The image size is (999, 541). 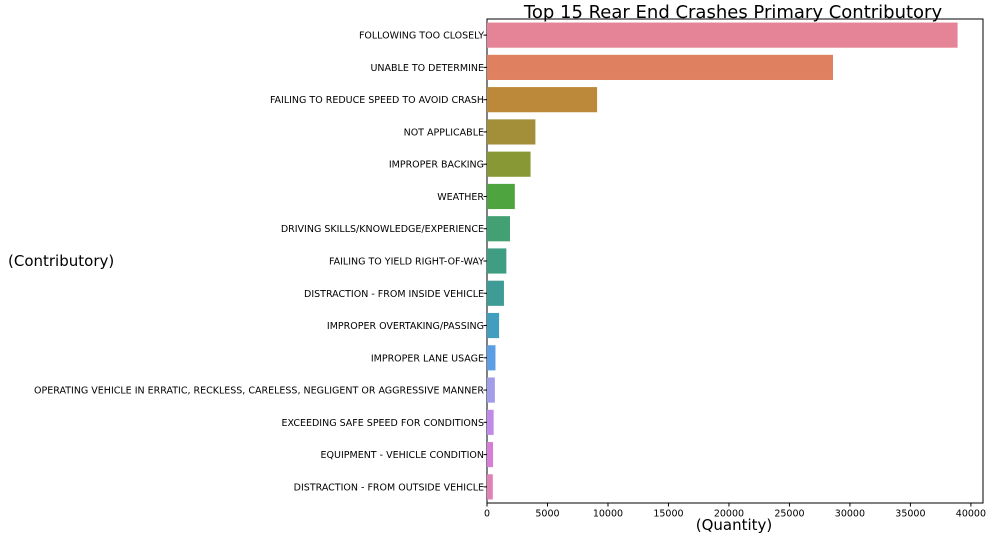 What do you see at coordinates (389, 487) in the screenshot?
I see `category-label: DISTRACTION - FROM OUTSIDE VEHICLE` at bounding box center [389, 487].